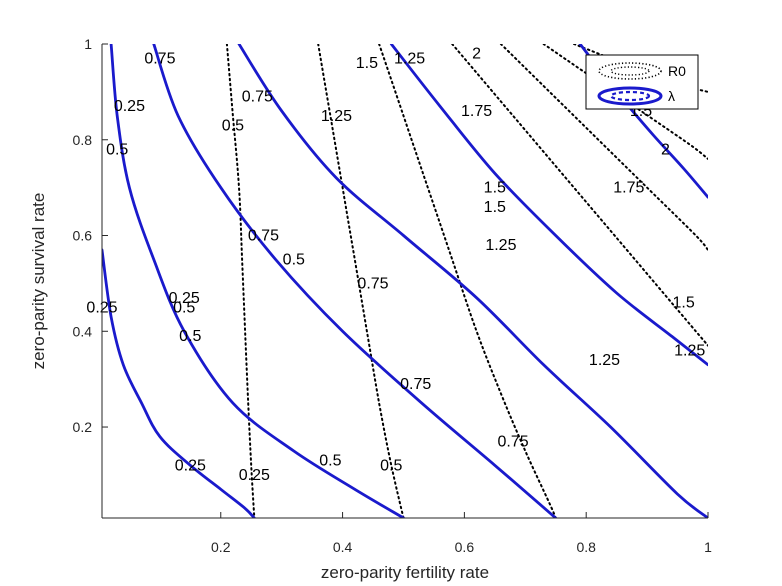 This screenshot has height=586, width=782. What do you see at coordinates (343, 547) in the screenshot?
I see `x-tick-label: 0.4` at bounding box center [343, 547].